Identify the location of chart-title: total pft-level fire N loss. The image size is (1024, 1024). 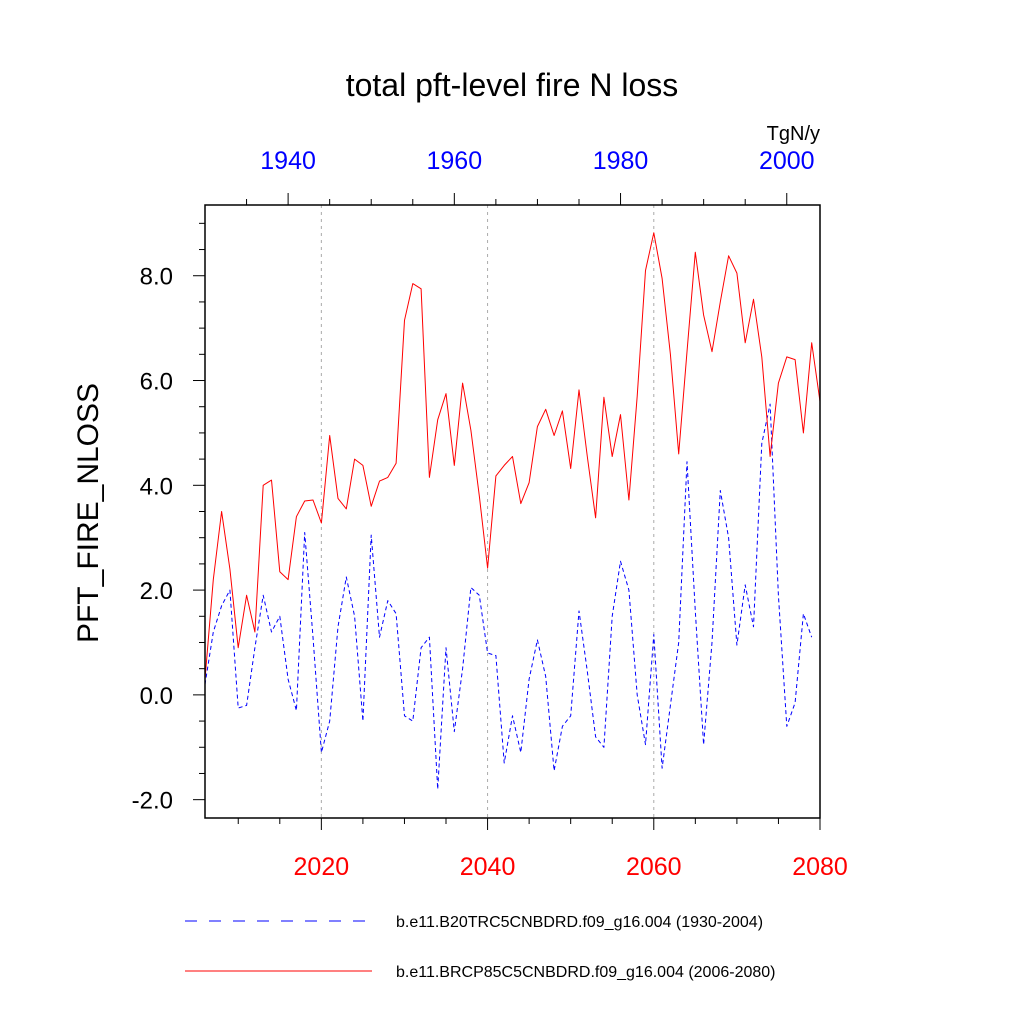
(512, 85).